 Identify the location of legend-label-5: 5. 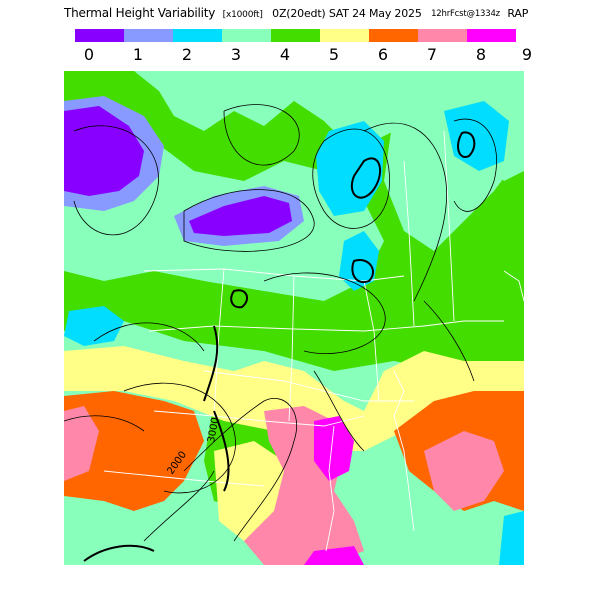
(334, 54).